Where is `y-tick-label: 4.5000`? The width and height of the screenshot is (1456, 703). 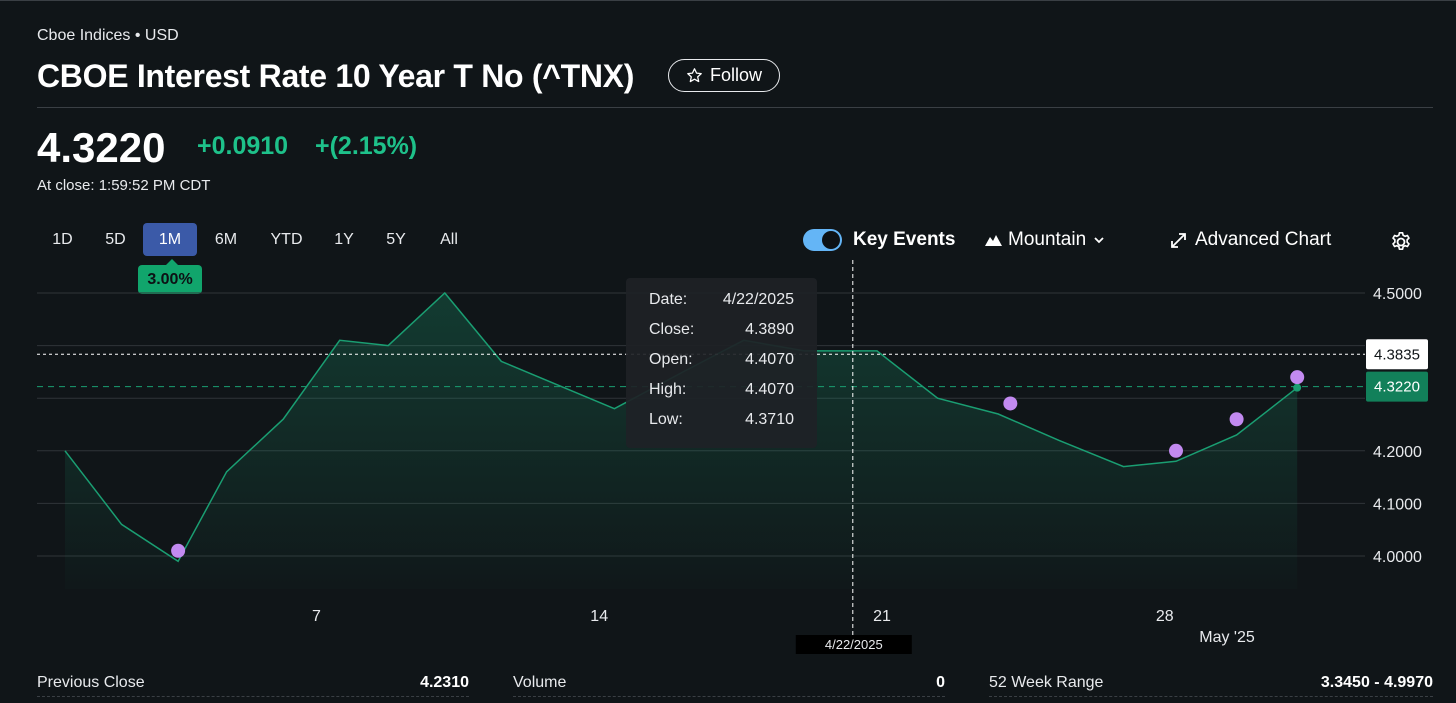
y-tick-label: 4.5000 is located at coordinates (1397, 294).